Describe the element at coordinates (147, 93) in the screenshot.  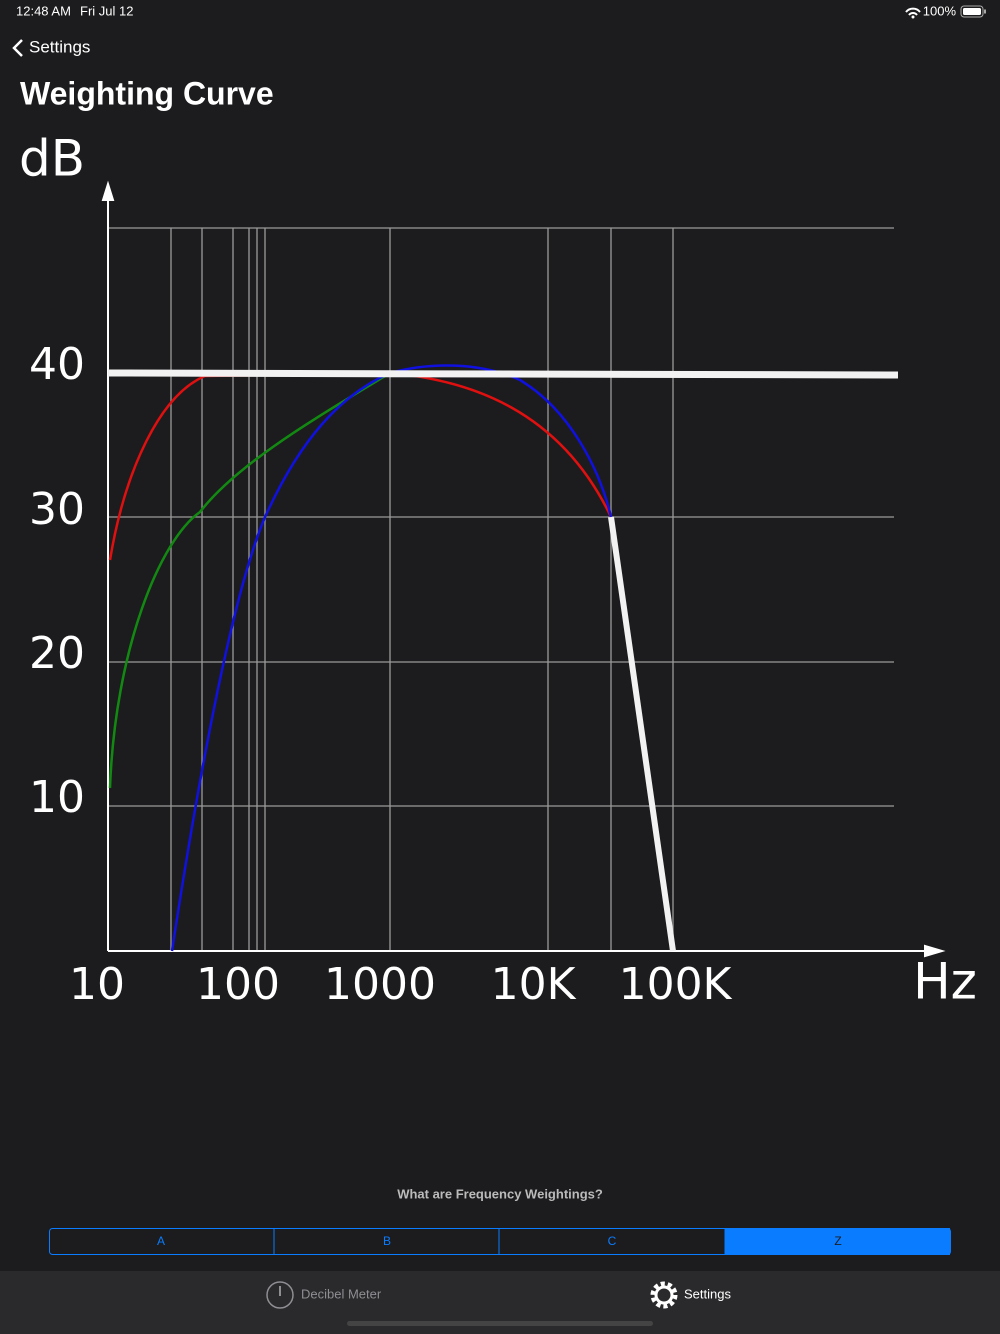
I see `page-title: Weighting Curve` at that location.